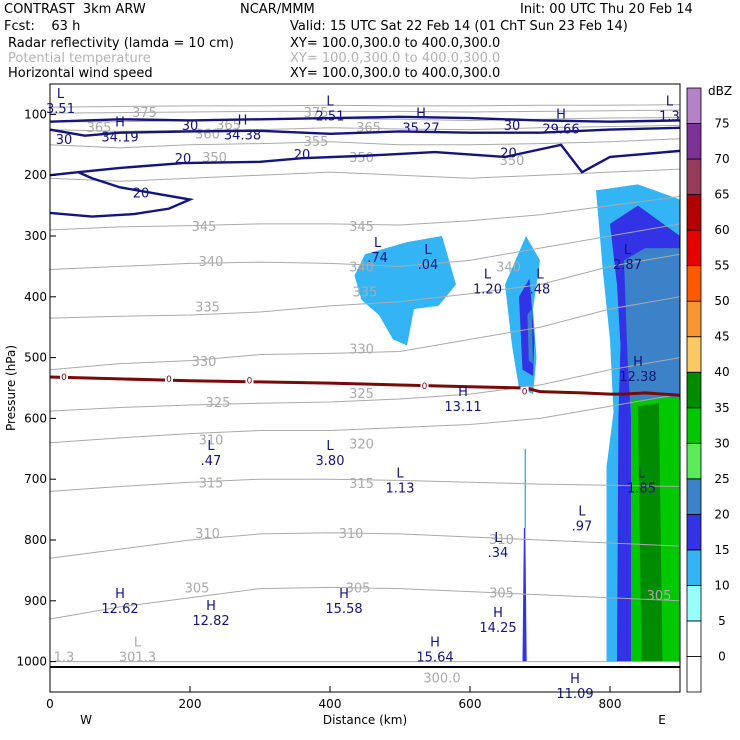 The image size is (740, 740). Describe the element at coordinates (582, 512) in the screenshot. I see `extremum-symbol-18: L` at that location.